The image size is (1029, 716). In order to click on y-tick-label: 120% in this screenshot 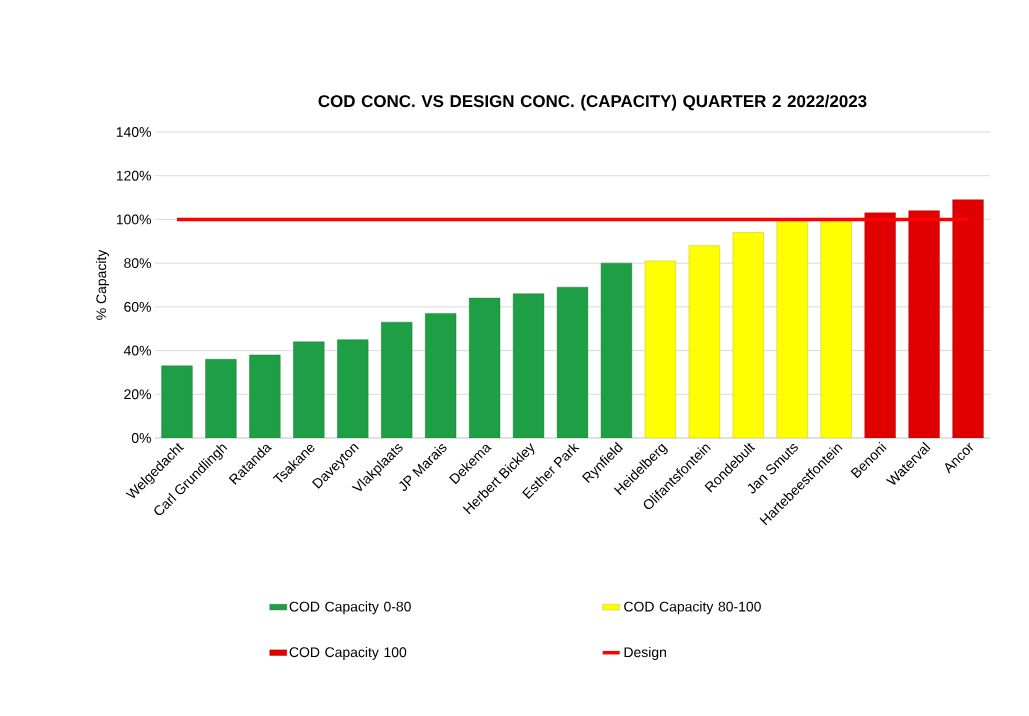, I will do `click(133, 175)`.